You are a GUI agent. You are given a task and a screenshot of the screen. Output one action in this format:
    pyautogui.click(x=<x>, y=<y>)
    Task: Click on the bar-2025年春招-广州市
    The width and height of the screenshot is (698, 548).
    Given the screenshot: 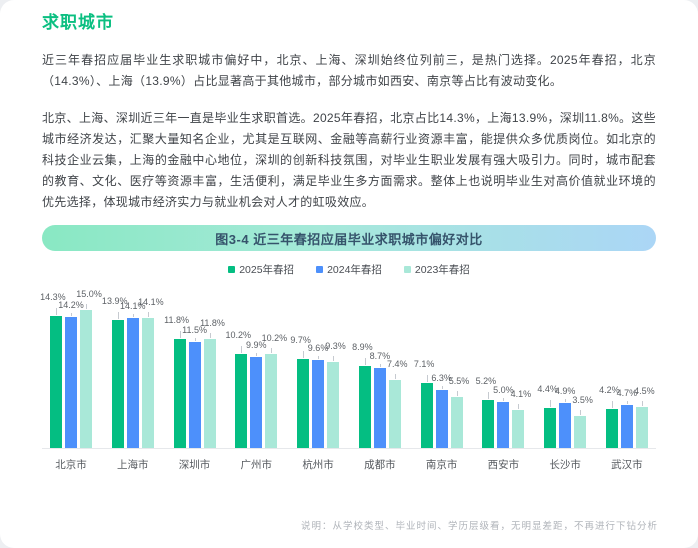 What is the action you would take?
    pyautogui.click(x=241, y=401)
    